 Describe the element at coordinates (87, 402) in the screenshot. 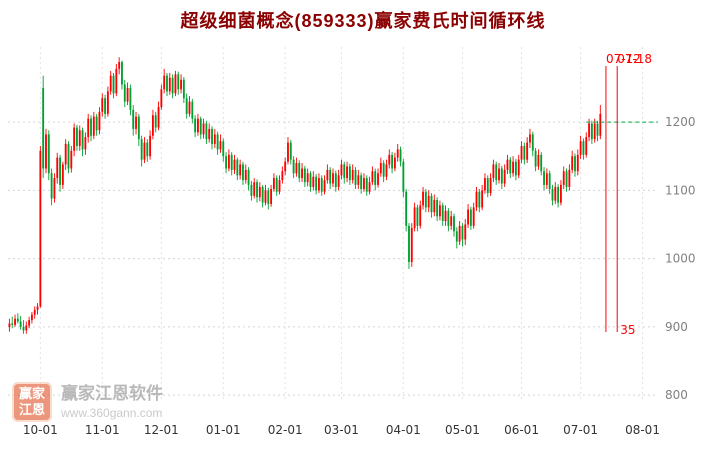

I see `watermark: 赢家 江恩 赢家江恩软件 www.360gann.com` at that location.